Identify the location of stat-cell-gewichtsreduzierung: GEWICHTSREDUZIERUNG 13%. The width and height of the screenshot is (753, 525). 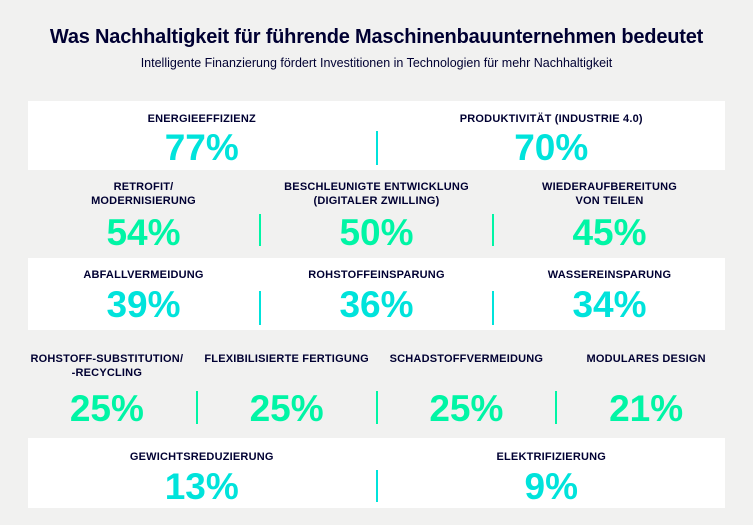
(202, 473).